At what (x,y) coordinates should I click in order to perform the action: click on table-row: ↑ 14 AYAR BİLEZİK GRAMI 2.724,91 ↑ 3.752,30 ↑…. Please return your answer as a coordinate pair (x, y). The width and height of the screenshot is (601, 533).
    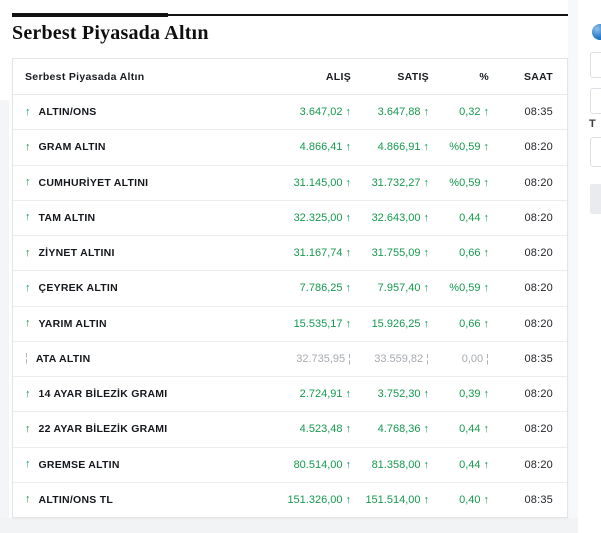
    Looking at the image, I should click on (290, 395).